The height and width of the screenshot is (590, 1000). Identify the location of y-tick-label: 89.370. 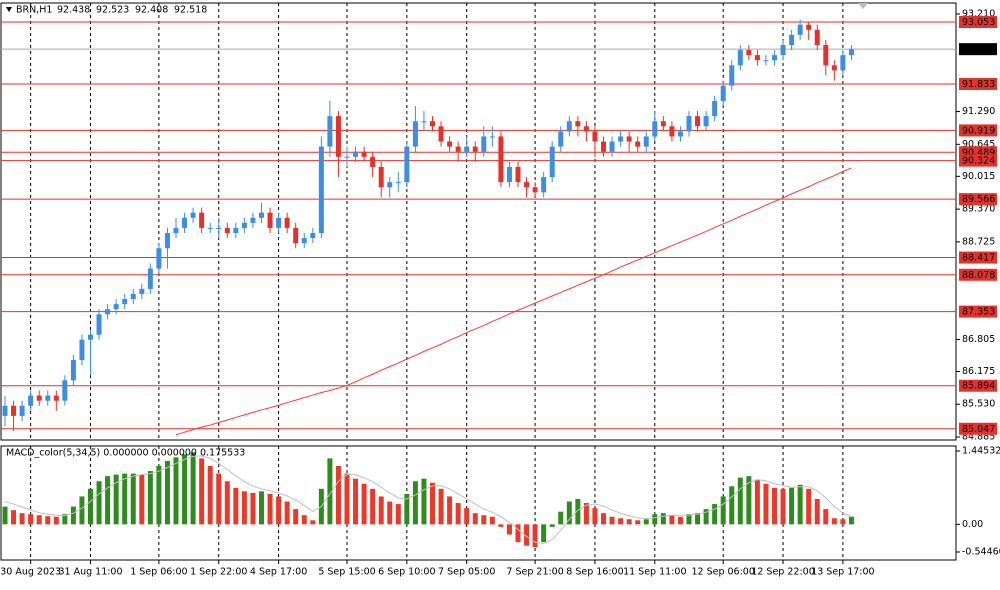
(978, 209).